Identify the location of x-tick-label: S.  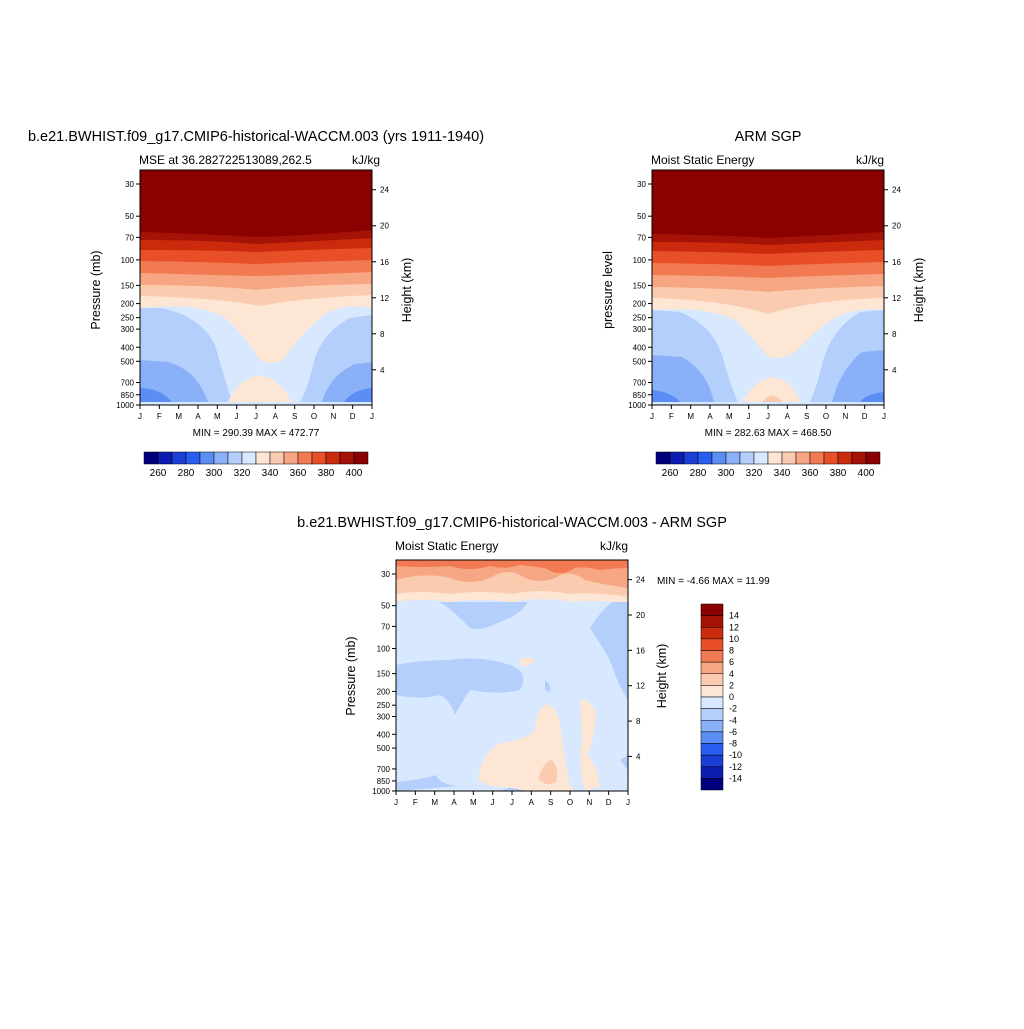
(550, 802).